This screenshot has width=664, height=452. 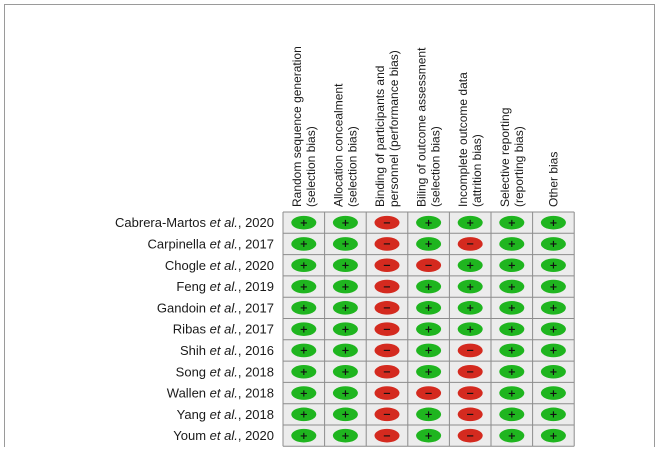 I want to click on study-label: Yang et al., 2018, so click(x=225, y=414).